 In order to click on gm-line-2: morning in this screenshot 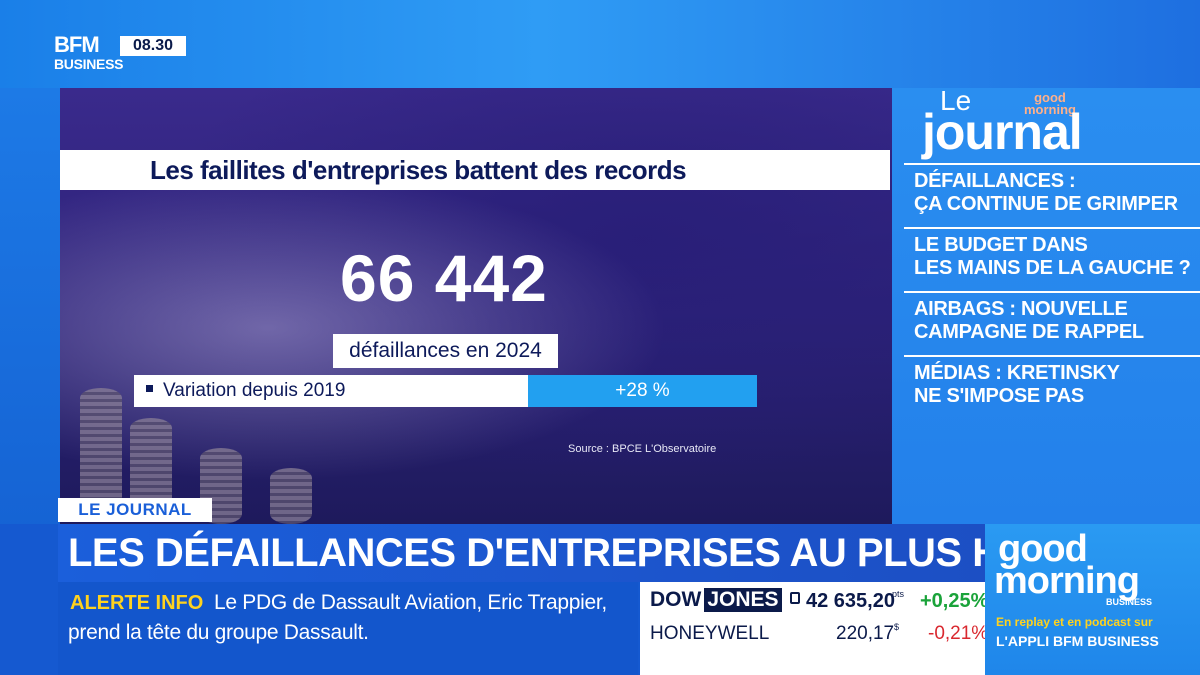, I will do `click(1050, 109)`.